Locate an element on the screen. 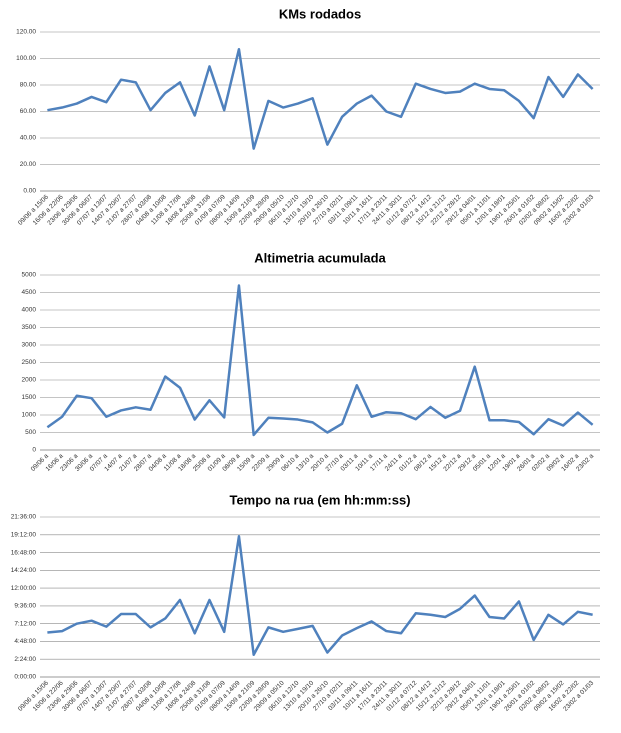  y-tick-label: 2500 is located at coordinates (29, 362).